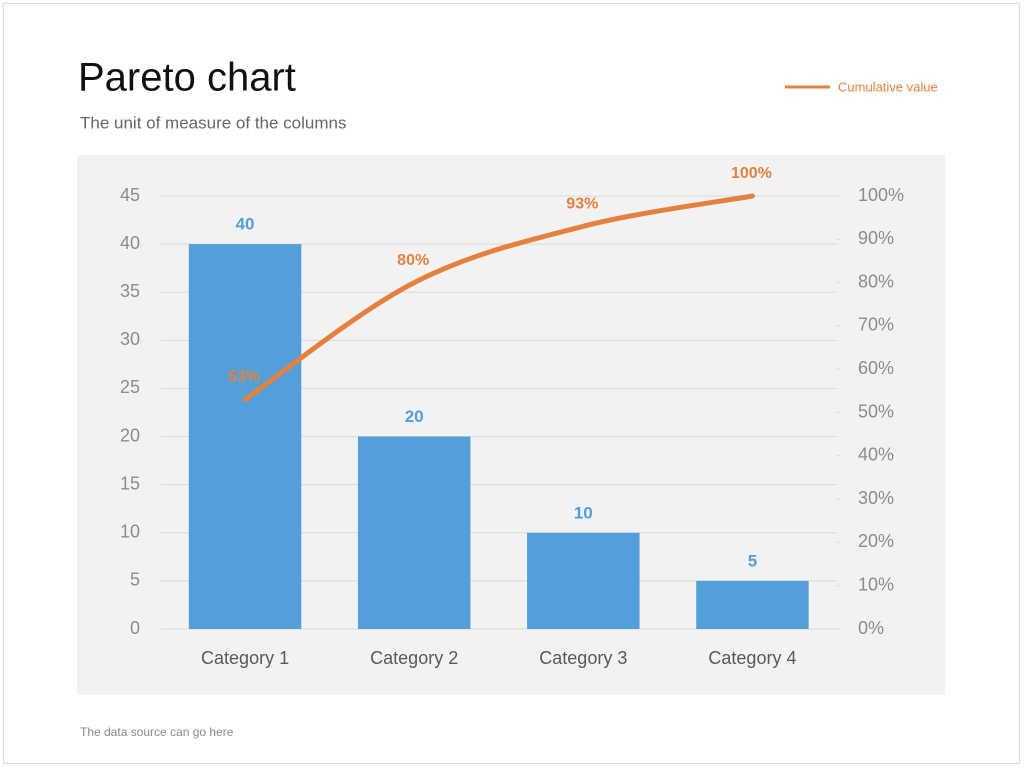 The width and height of the screenshot is (1024, 773). I want to click on line-value-label: 100%, so click(751, 173).